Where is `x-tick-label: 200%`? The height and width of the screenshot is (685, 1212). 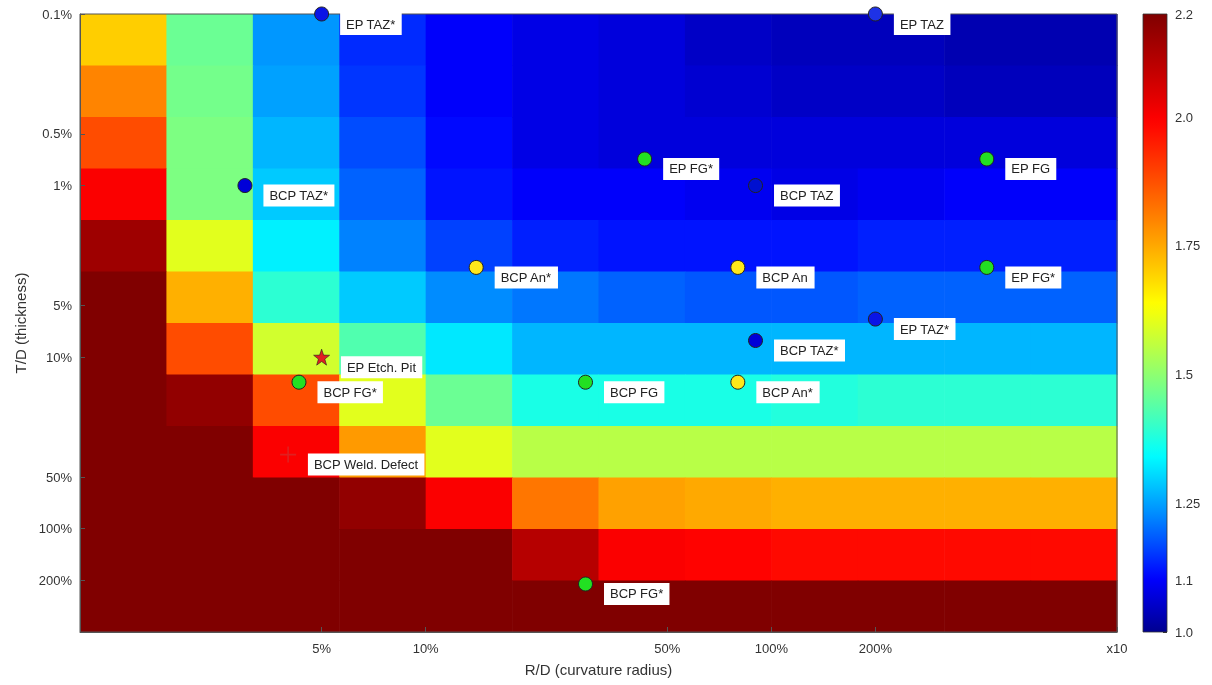
x-tick-label: 200% is located at coordinates (875, 648).